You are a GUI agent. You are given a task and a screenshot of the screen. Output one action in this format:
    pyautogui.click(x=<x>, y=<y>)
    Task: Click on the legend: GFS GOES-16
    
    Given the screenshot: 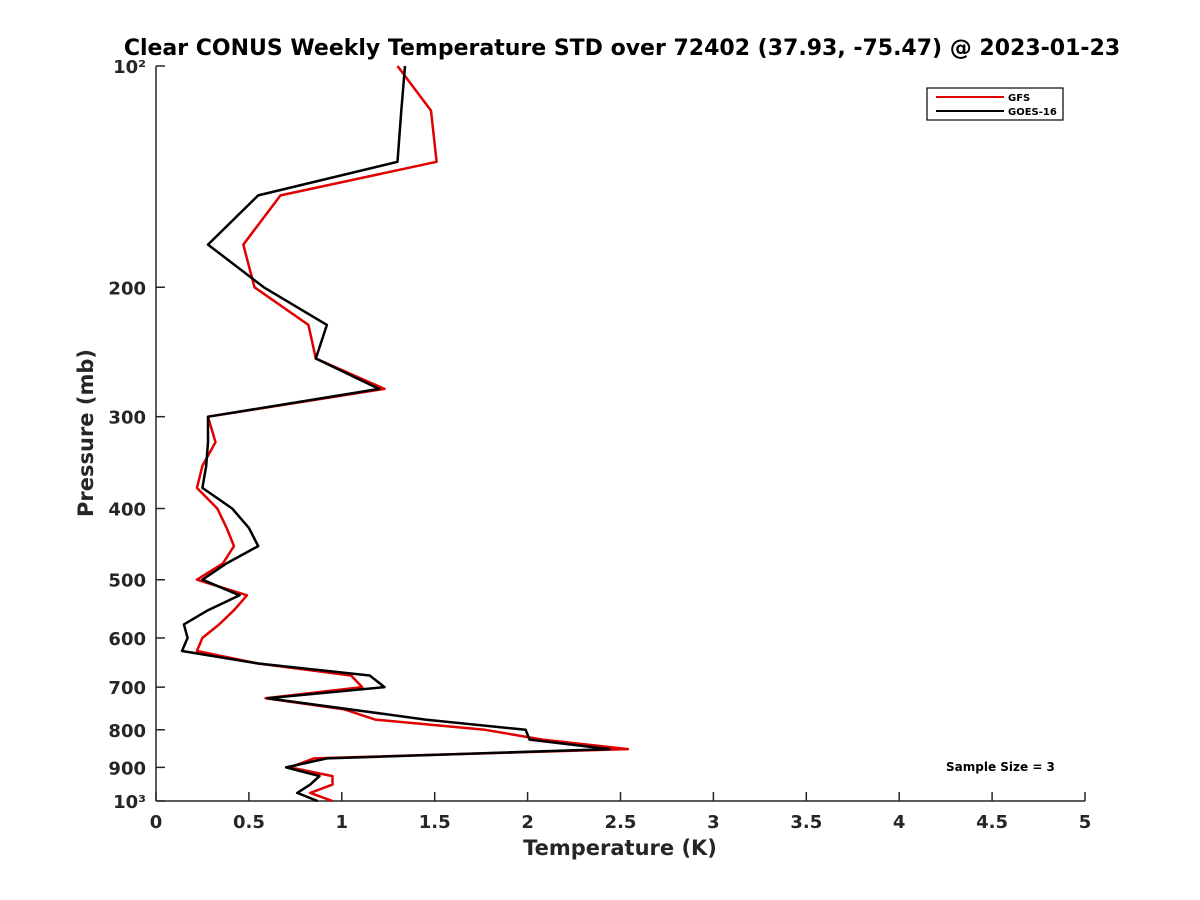 What is the action you would take?
    pyautogui.click(x=995, y=104)
    